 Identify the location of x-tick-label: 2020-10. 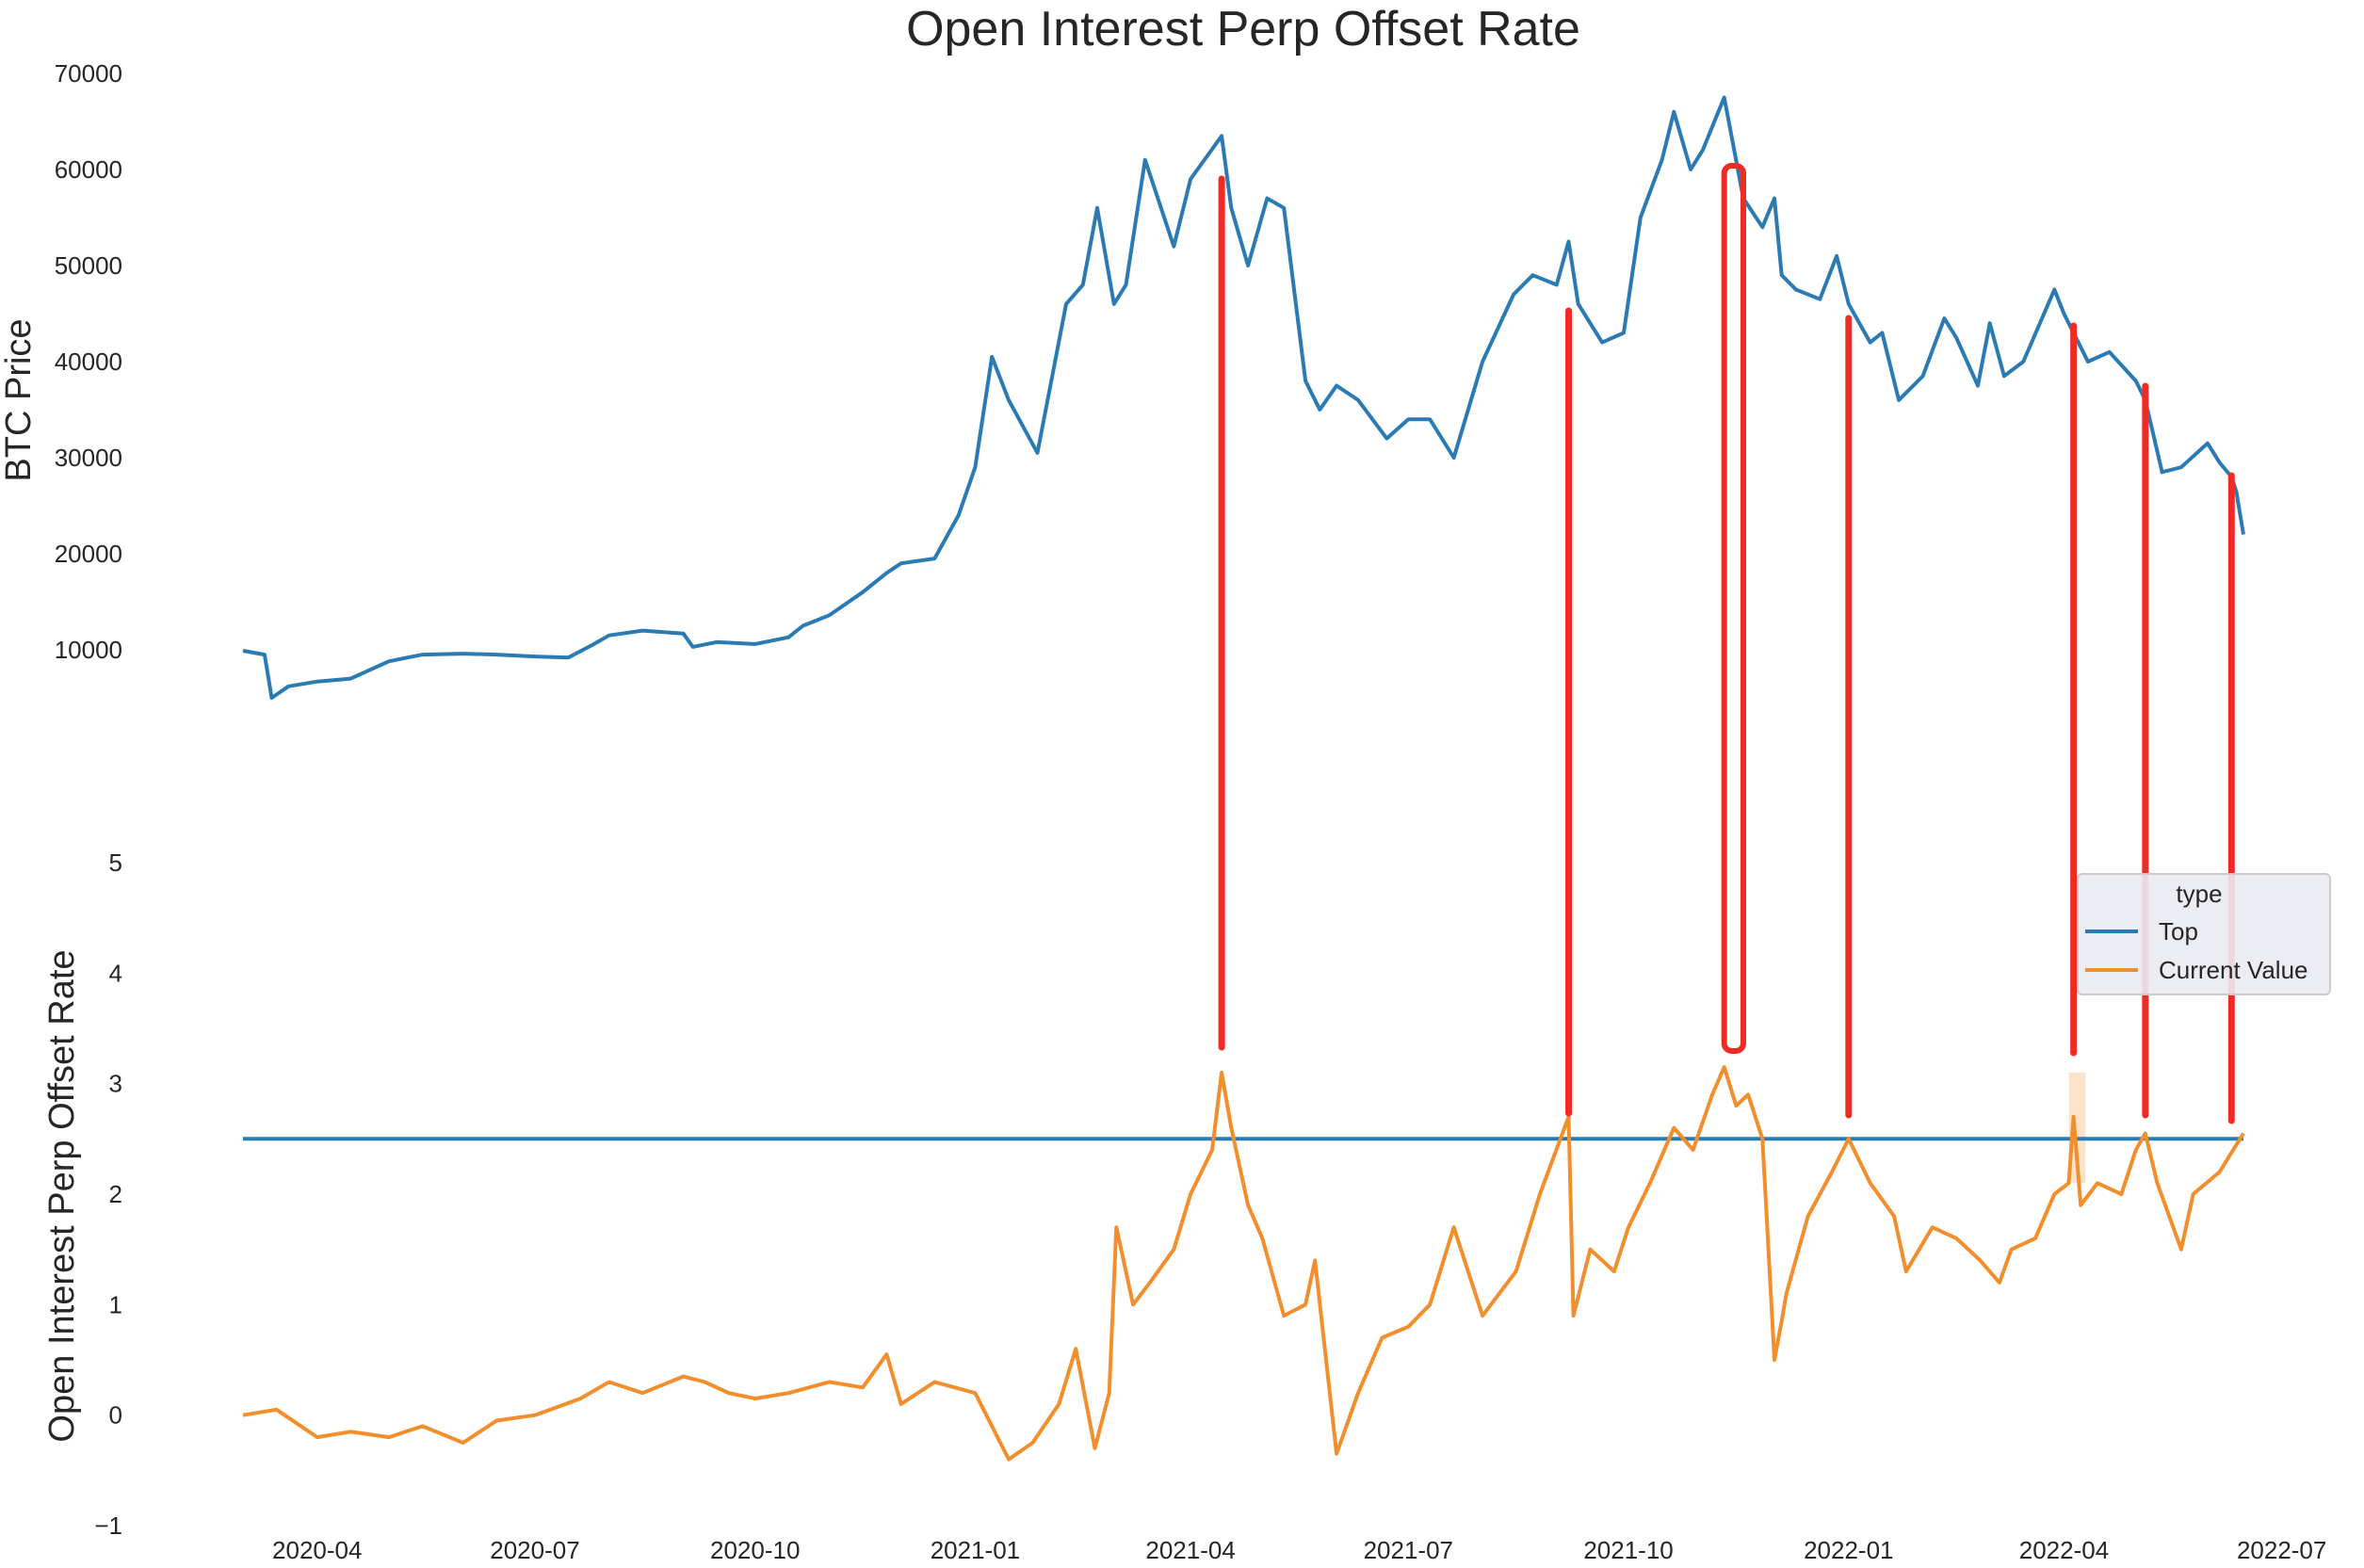
(755, 1549).